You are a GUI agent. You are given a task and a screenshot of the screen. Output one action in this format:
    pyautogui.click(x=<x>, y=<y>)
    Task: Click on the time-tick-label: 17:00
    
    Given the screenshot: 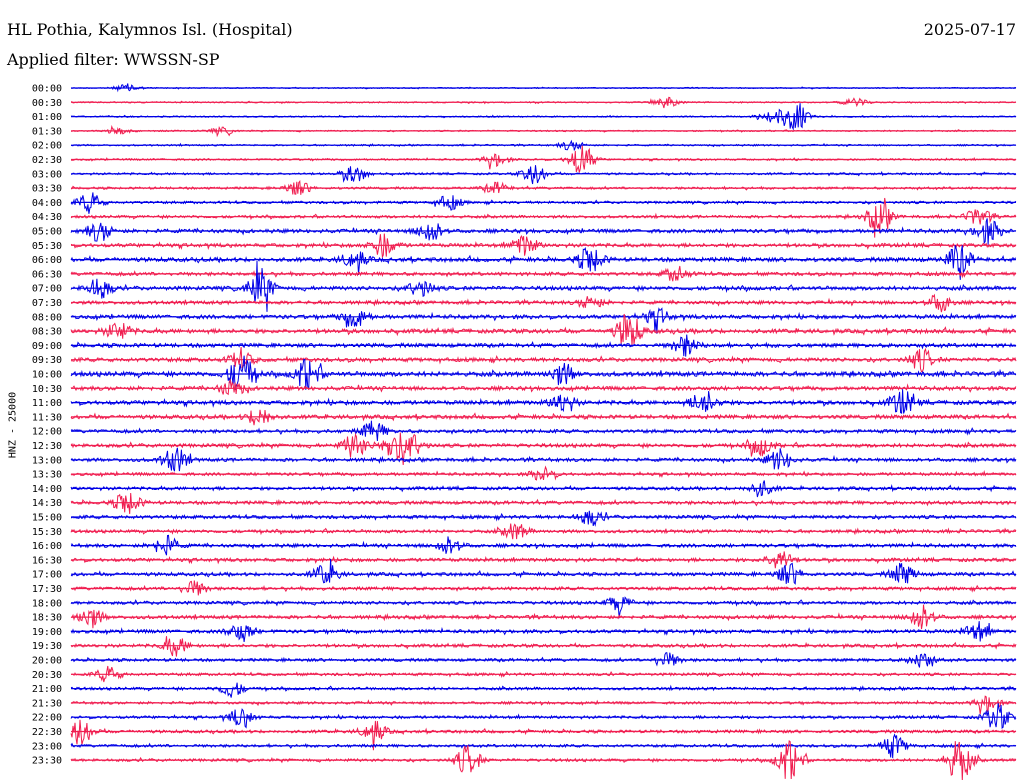 What is the action you would take?
    pyautogui.click(x=47, y=575)
    